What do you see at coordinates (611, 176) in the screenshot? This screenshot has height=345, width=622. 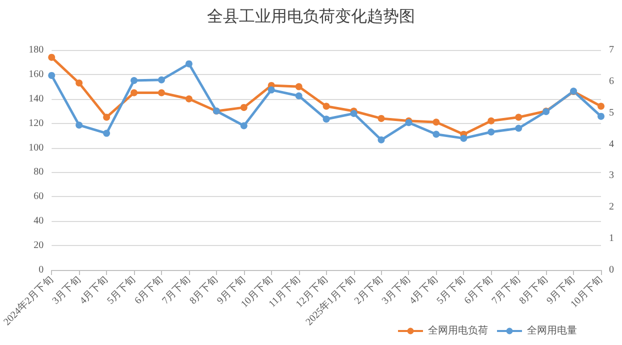 I see `y2-tick-label: 3` at bounding box center [611, 176].